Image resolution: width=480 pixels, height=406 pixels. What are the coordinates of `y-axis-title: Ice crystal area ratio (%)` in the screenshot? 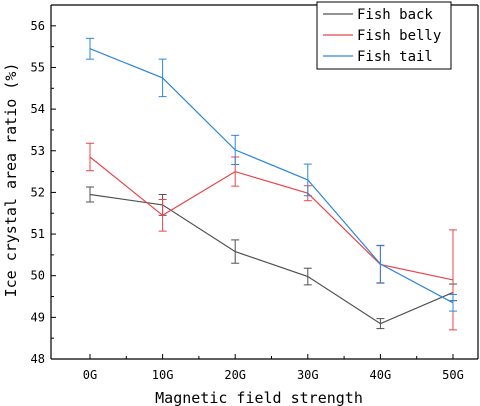 It's located at (11, 180).